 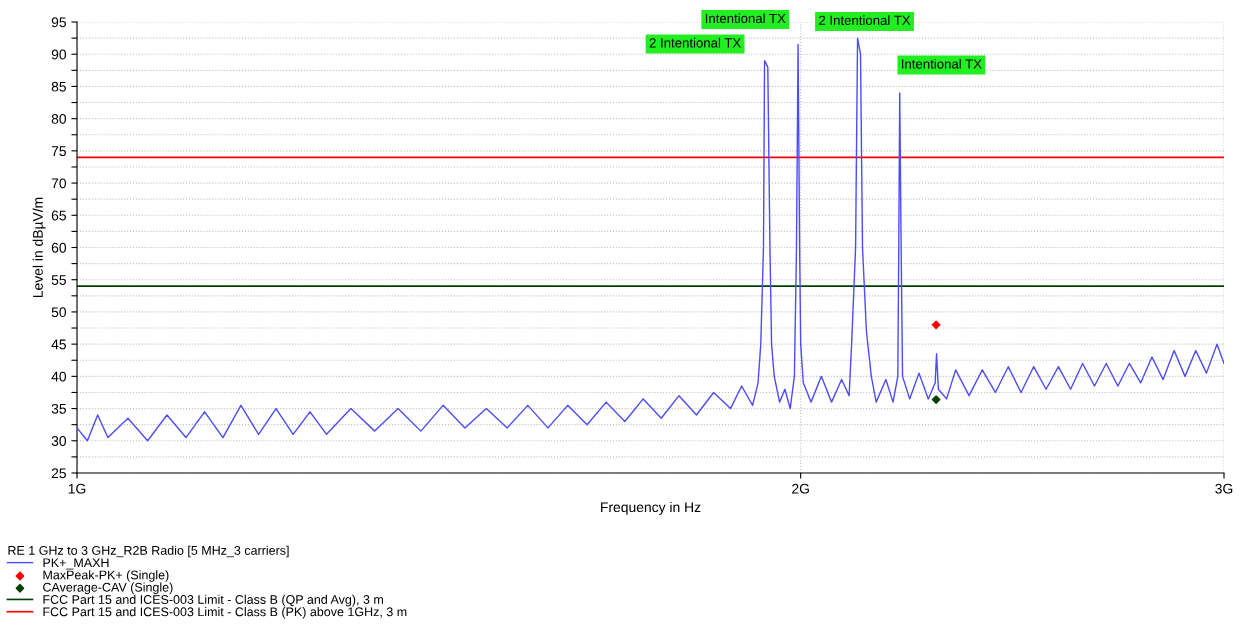 What do you see at coordinates (39, 247) in the screenshot?
I see `y-axis-title: Level in dBµV/m` at bounding box center [39, 247].